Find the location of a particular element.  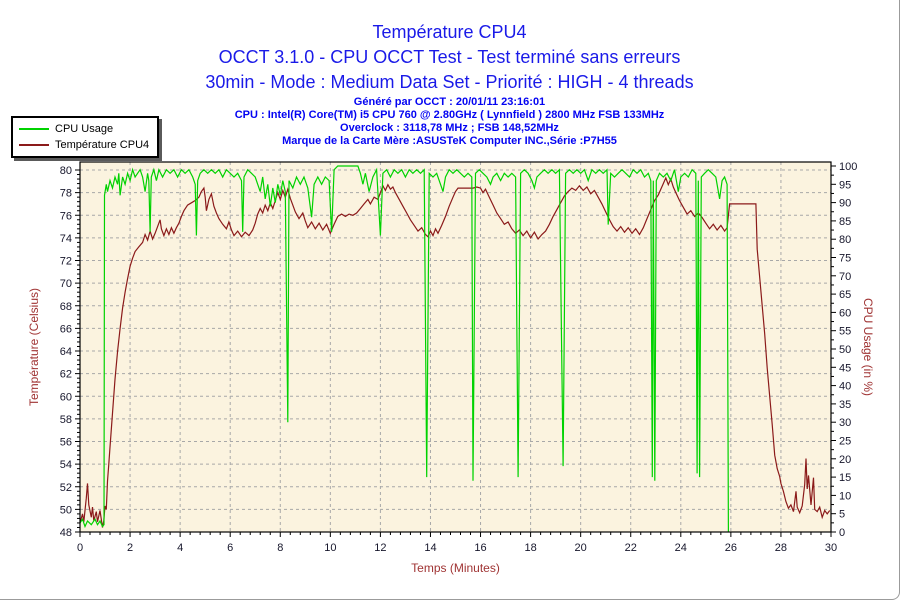

svg-text: 6 is located at coordinates (230, 548).